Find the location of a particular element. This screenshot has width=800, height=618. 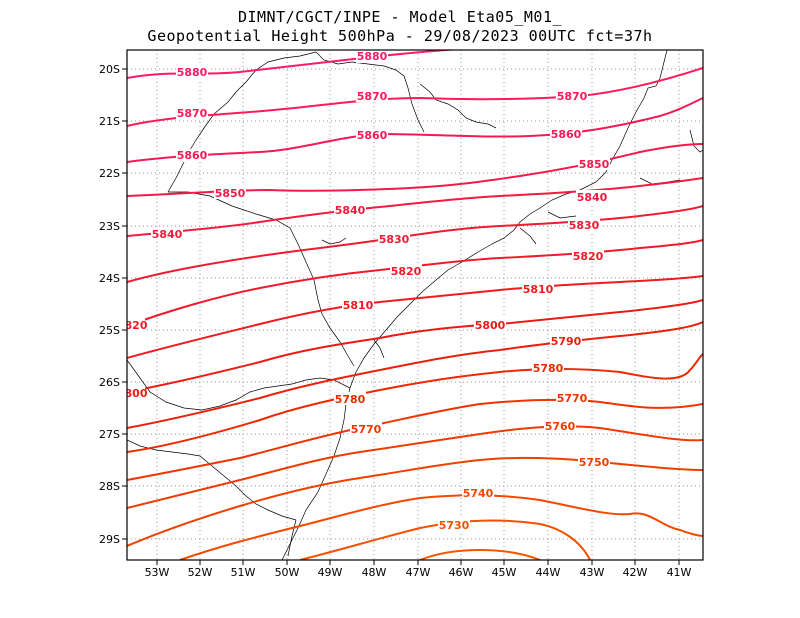

map-title-line-1: DIMNT/CGCT/INPE - Model Eta05_M01_ is located at coordinates (400, 17).